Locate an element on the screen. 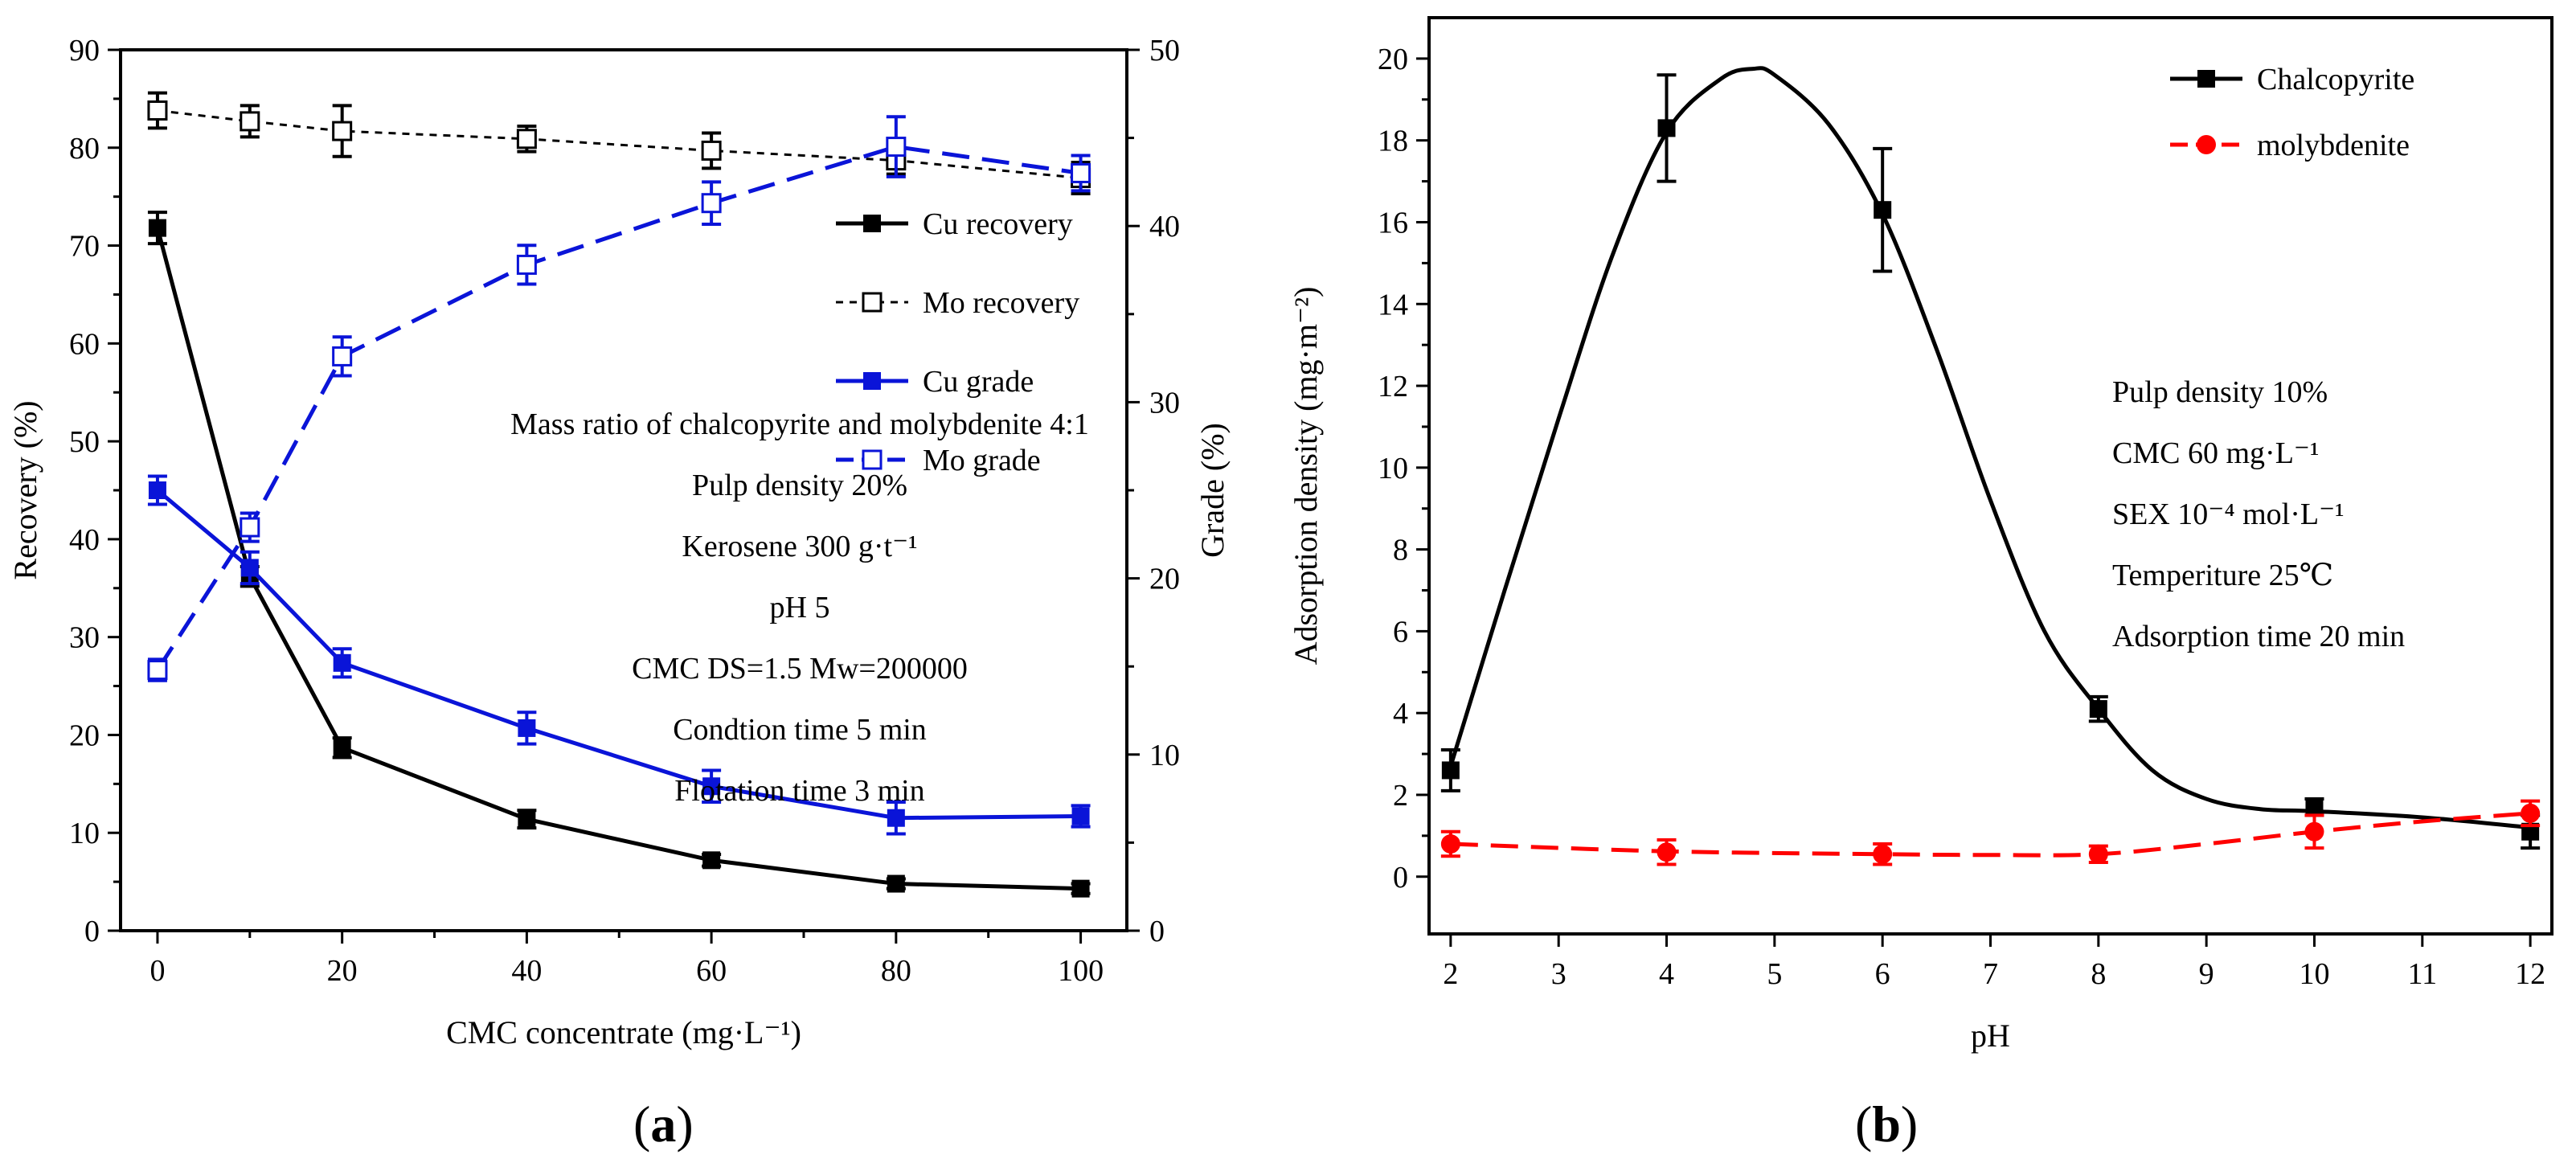 The width and height of the screenshot is (2576, 1167). x-tick-label: 2 is located at coordinates (1450, 974).